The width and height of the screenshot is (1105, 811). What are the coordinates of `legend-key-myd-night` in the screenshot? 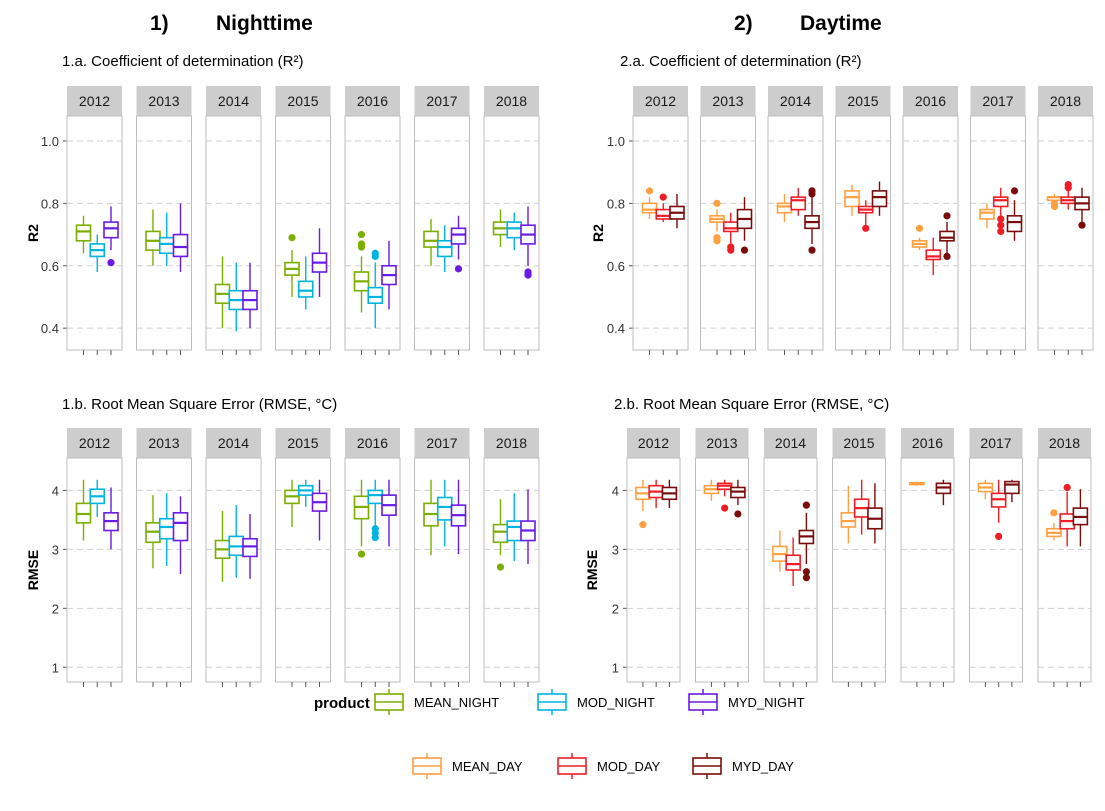 It's located at (703, 702).